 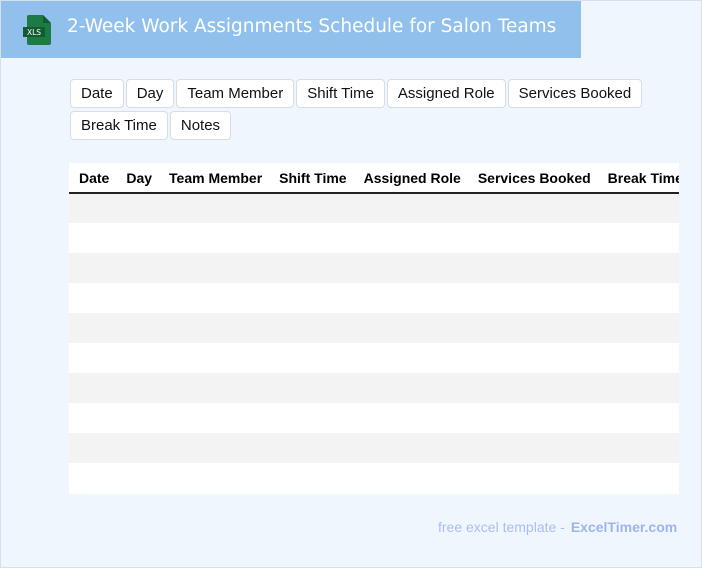 What do you see at coordinates (119, 125) in the screenshot?
I see `field-chip: Break Time` at bounding box center [119, 125].